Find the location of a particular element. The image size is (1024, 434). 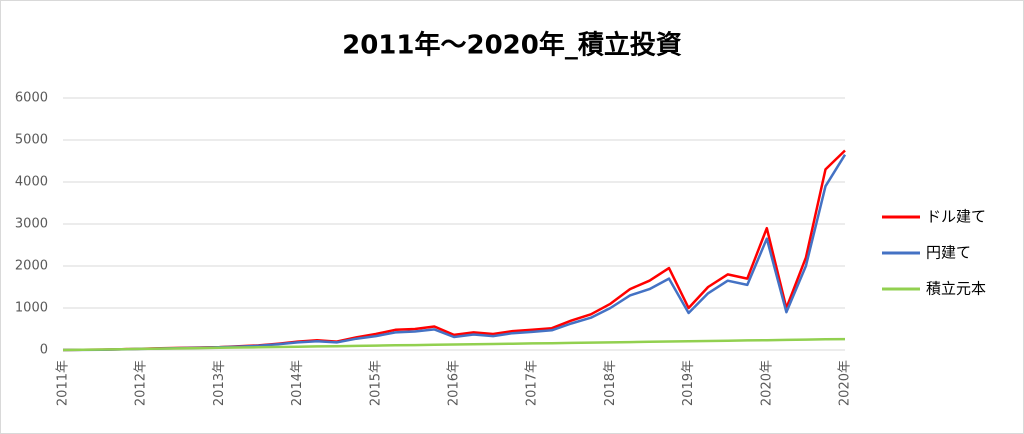

legend-label: 円建て is located at coordinates (948, 253).